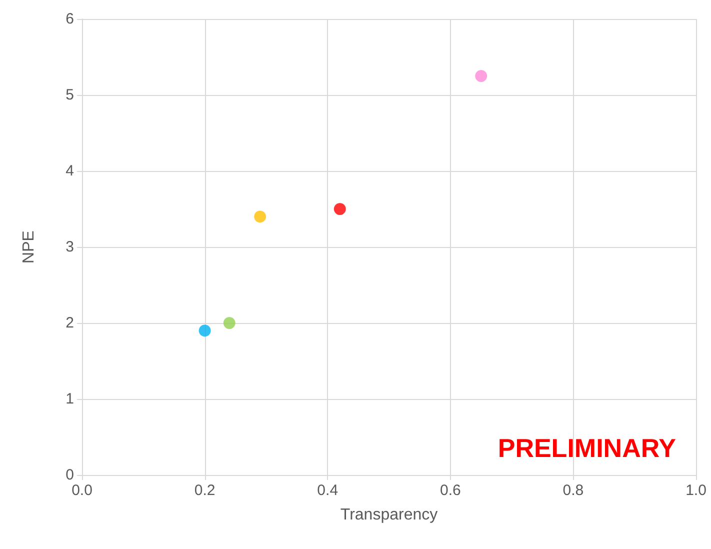 This screenshot has width=711, height=549. Describe the element at coordinates (450, 490) in the screenshot. I see `x-tick-label: 0.6` at that location.